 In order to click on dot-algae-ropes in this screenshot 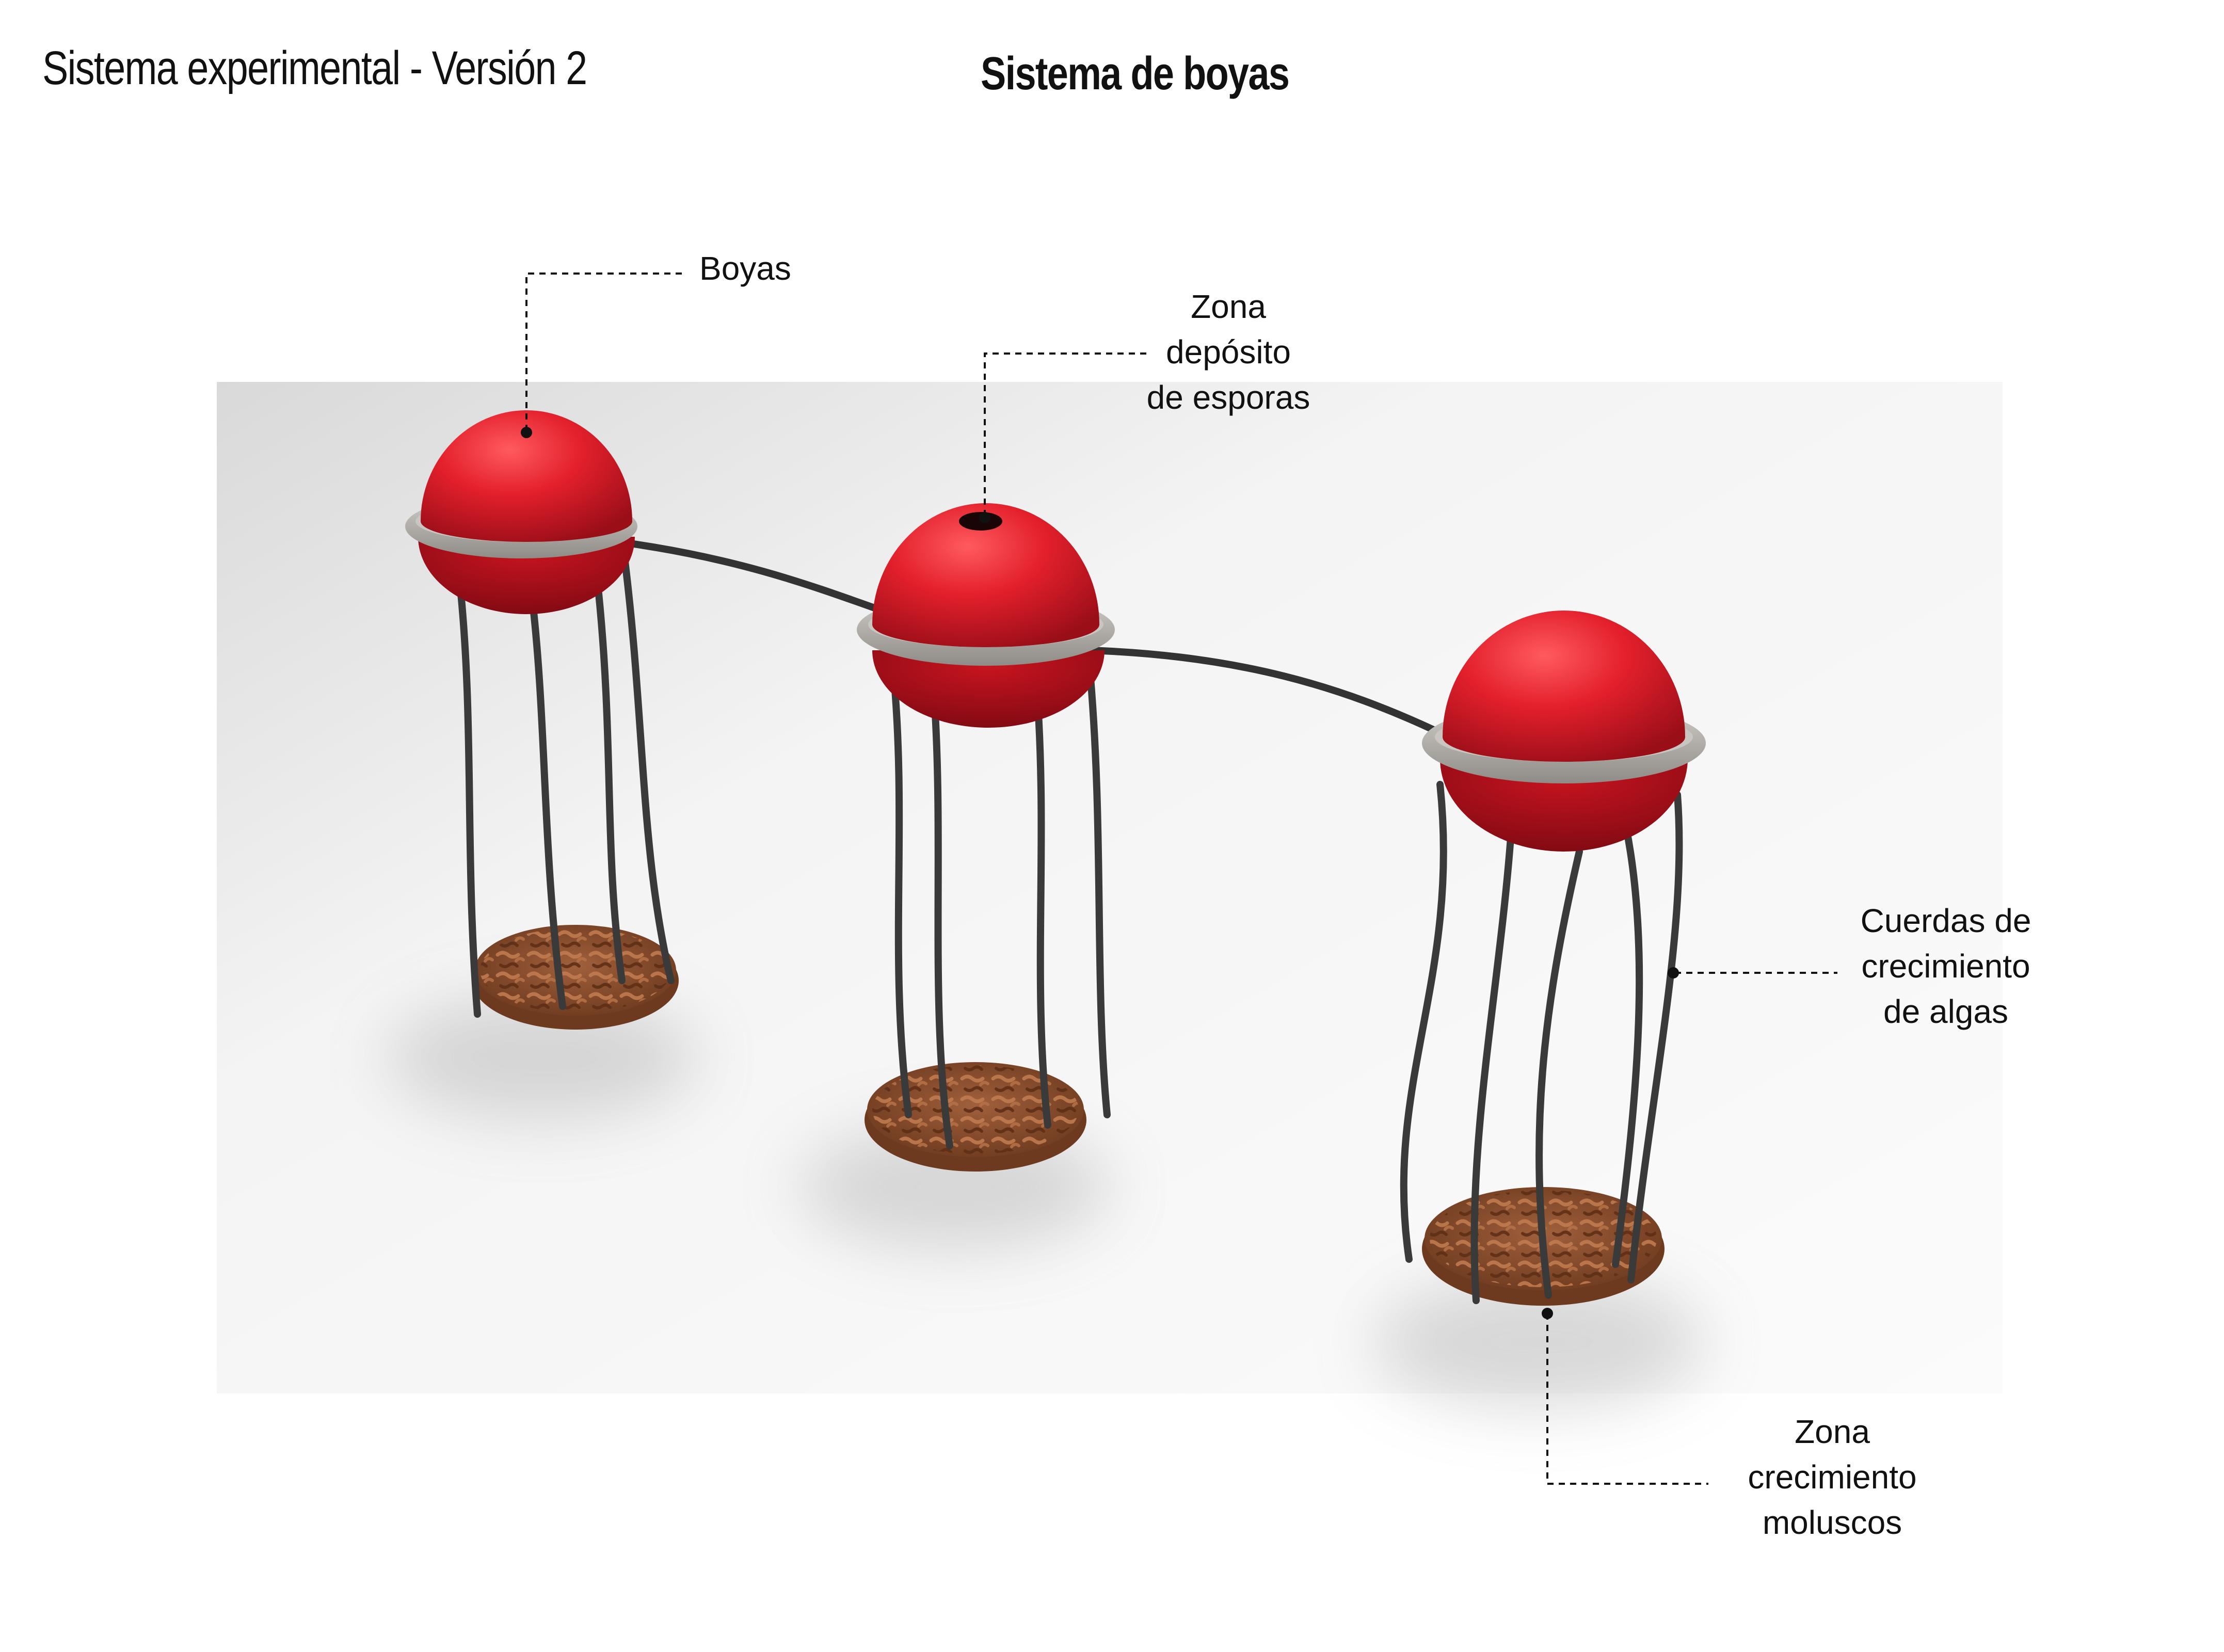, I will do `click(1673, 973)`.